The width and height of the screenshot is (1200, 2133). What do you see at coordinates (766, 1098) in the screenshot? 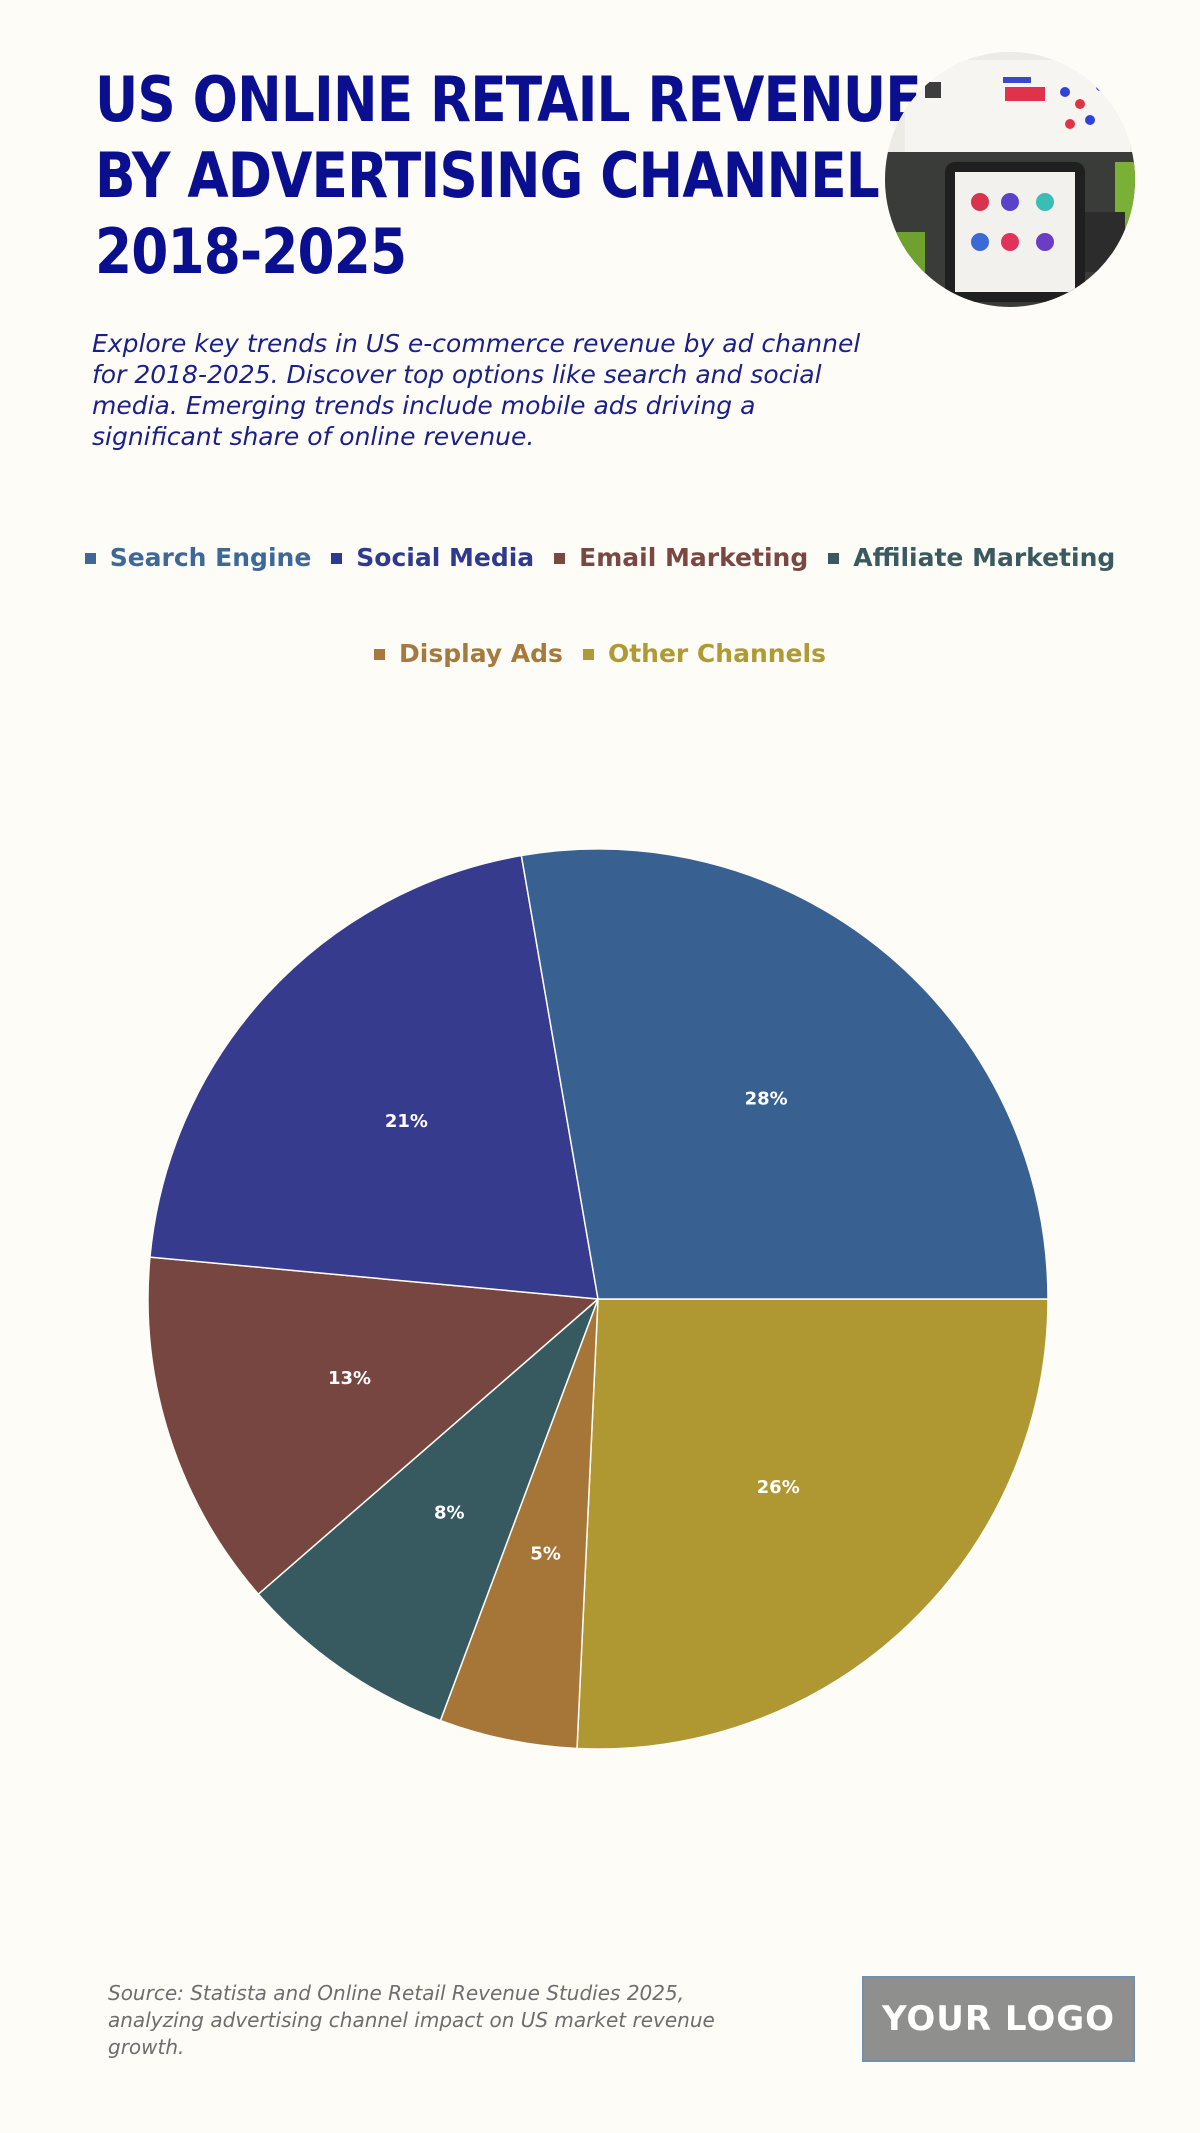
I see `pie-label-search-engine: 28%` at bounding box center [766, 1098].